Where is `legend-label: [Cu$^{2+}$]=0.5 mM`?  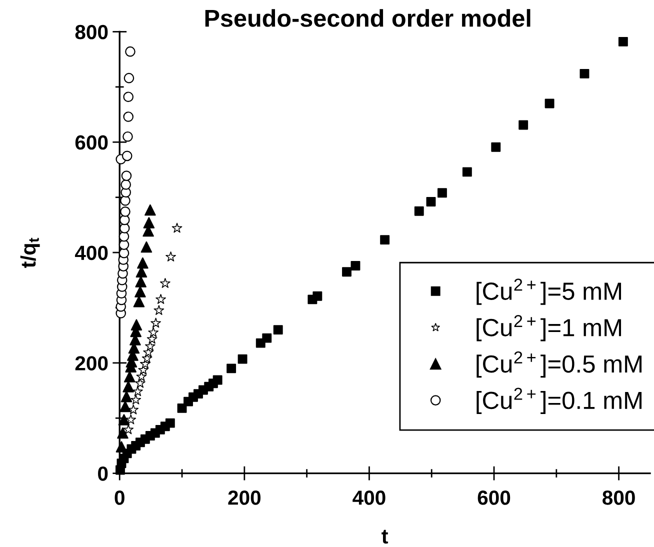
legend-label: [Cu$^{2+}$]=0.5 mM is located at coordinates (559, 364).